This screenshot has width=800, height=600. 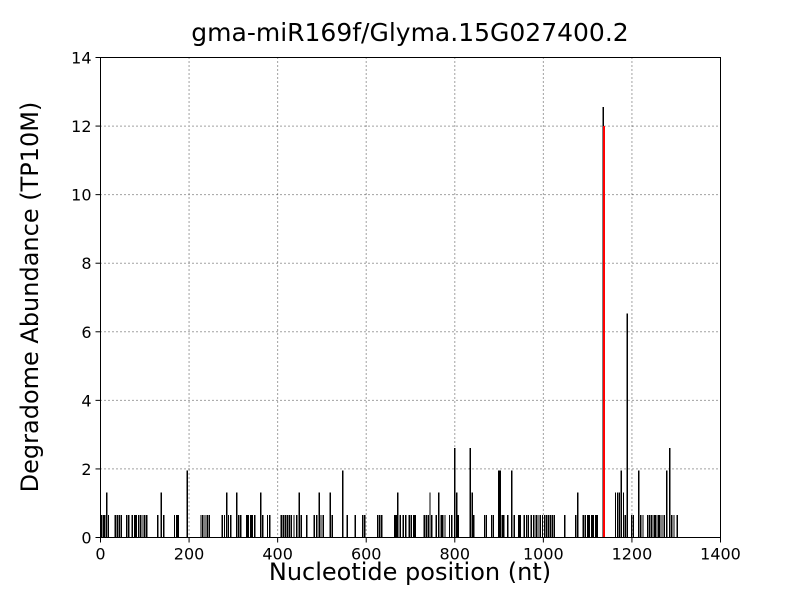 I want to click on y-tick-label: 2, so click(x=86, y=469).